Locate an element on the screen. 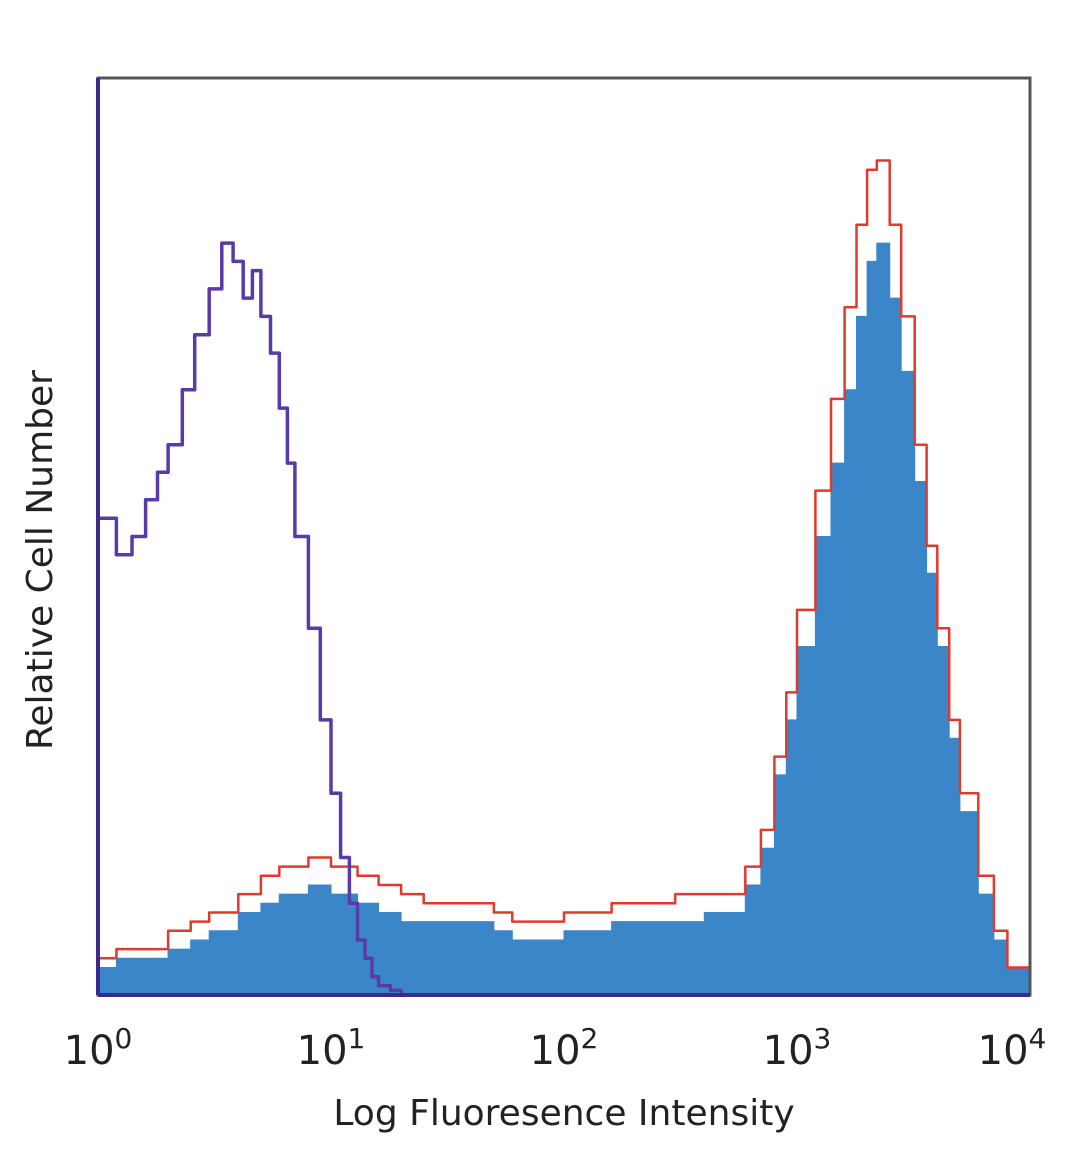 This screenshot has width=1080, height=1169. x-tick-labels: 100 101 102 103 104 is located at coordinates (555, 1048).